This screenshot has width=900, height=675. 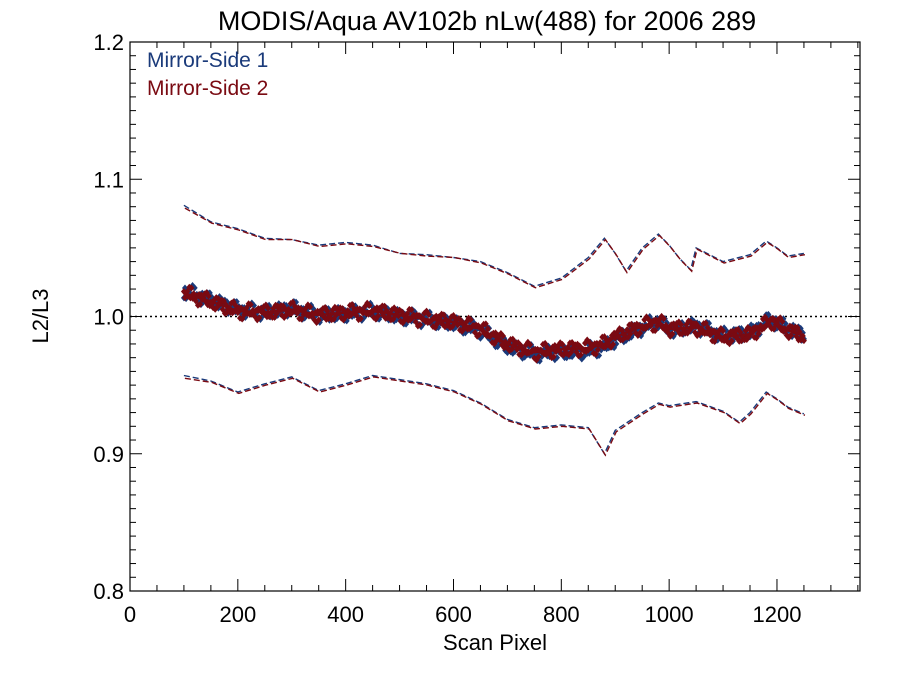 I want to click on x-tick-label: 1000, so click(x=669, y=614).